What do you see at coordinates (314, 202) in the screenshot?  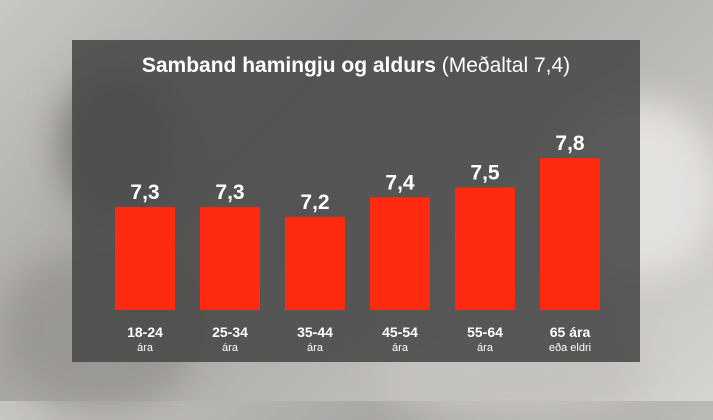 I see `bar-value-label: 7,2` at bounding box center [314, 202].